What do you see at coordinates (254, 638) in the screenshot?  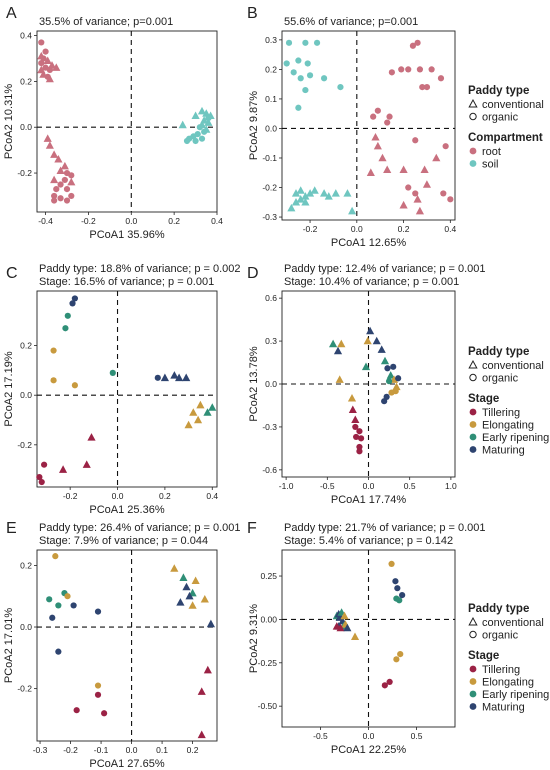 I see `y-axis-label: PCoA2 9.31%` at bounding box center [254, 638].